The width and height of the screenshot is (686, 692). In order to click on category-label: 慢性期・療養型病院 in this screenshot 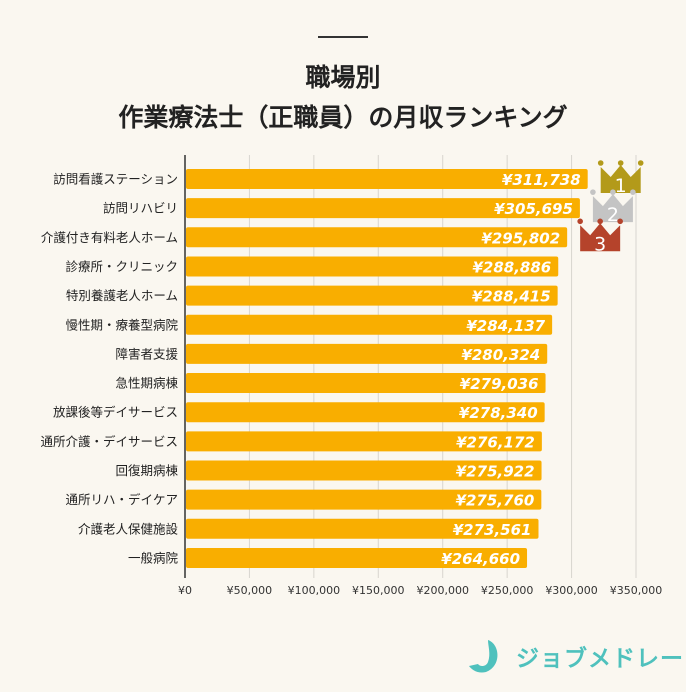, I will do `click(121, 324)`.